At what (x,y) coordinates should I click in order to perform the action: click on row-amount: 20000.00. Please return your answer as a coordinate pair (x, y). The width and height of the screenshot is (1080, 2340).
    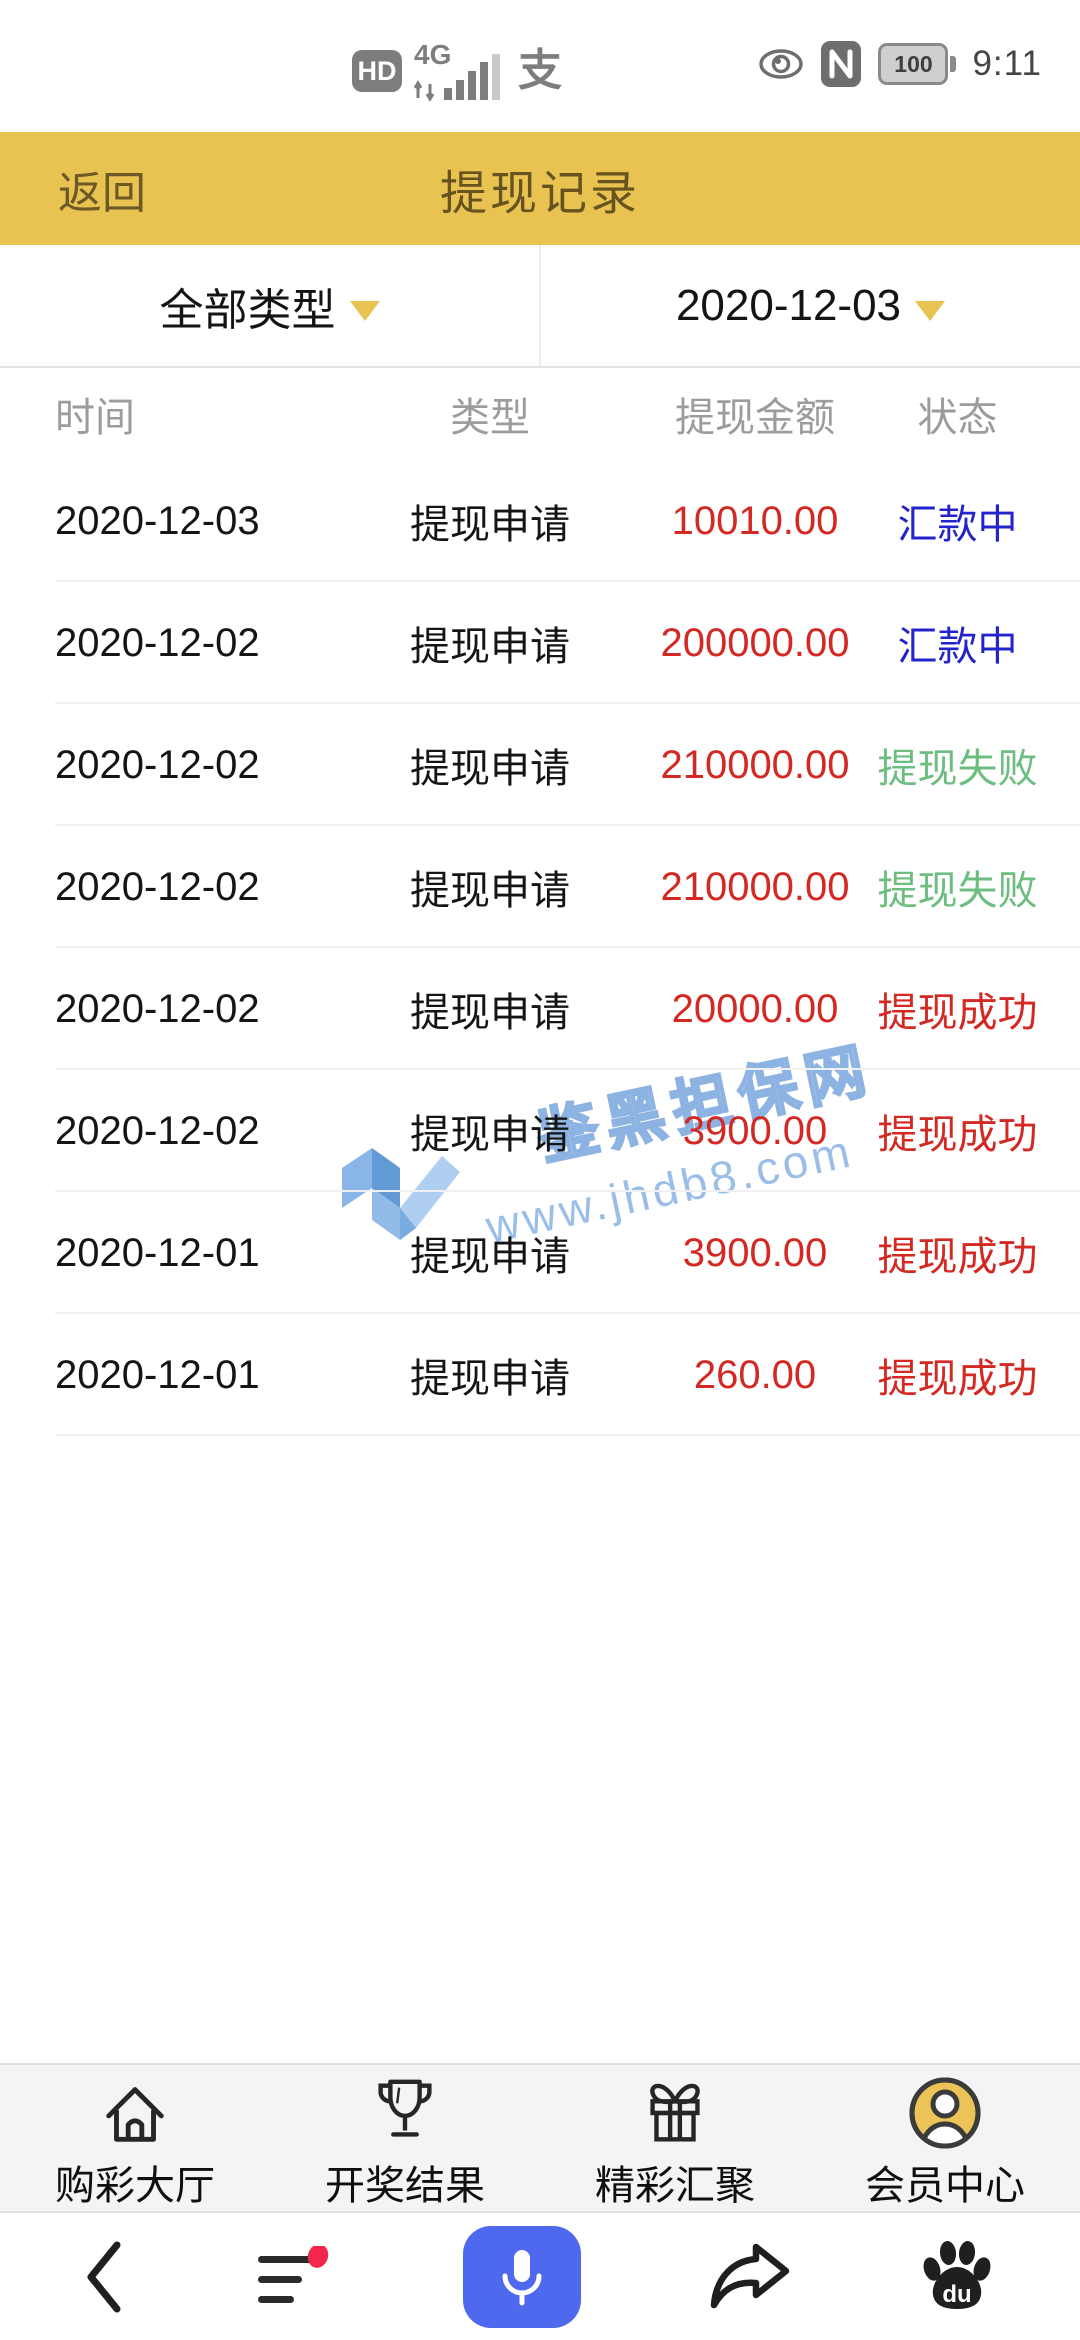
    Looking at the image, I should click on (755, 1008).